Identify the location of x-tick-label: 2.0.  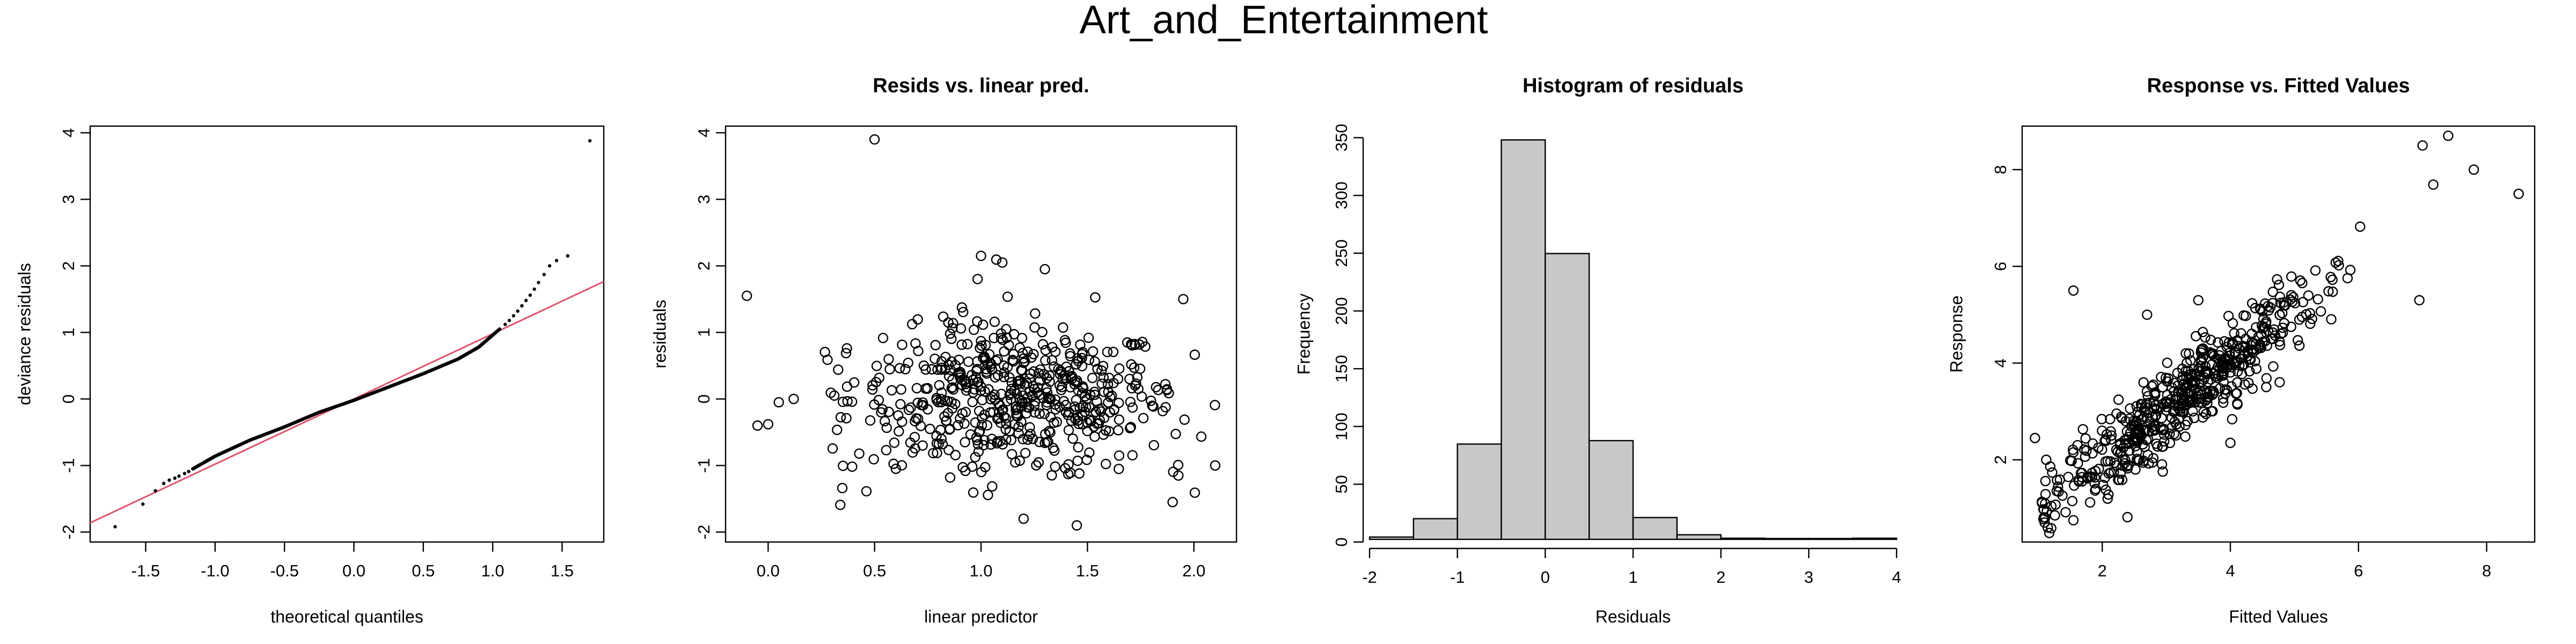
(1193, 570).